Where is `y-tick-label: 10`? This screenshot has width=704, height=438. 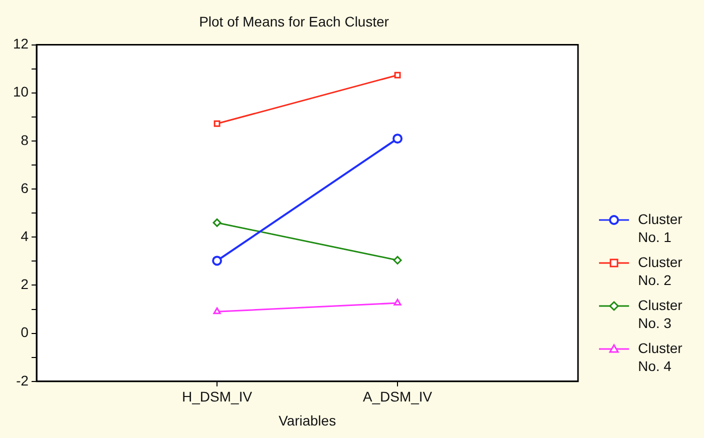
y-tick-label: 10 is located at coordinates (20, 92).